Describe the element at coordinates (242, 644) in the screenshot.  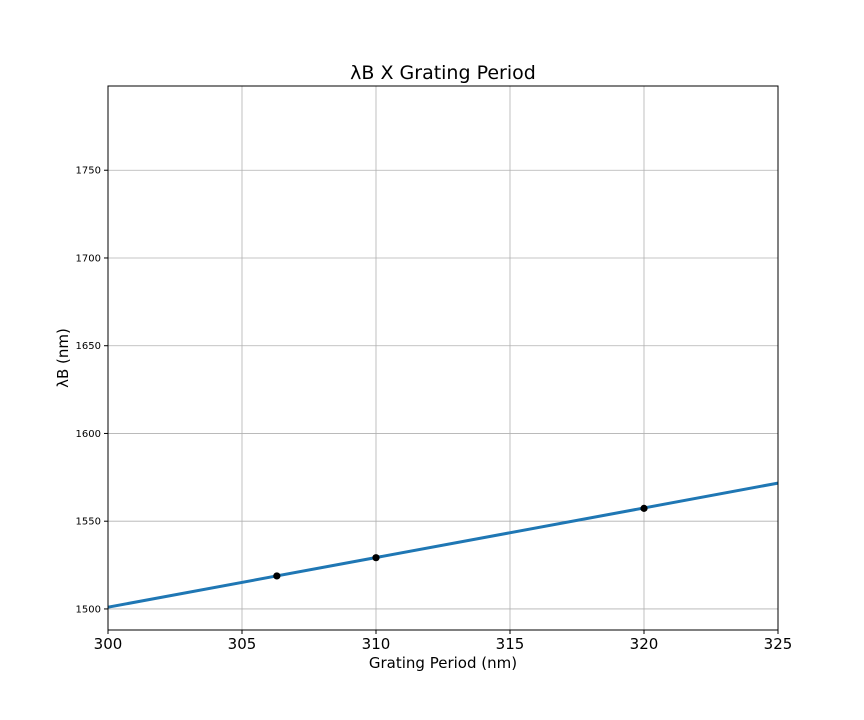
I see `x-tick-label: 305` at that location.